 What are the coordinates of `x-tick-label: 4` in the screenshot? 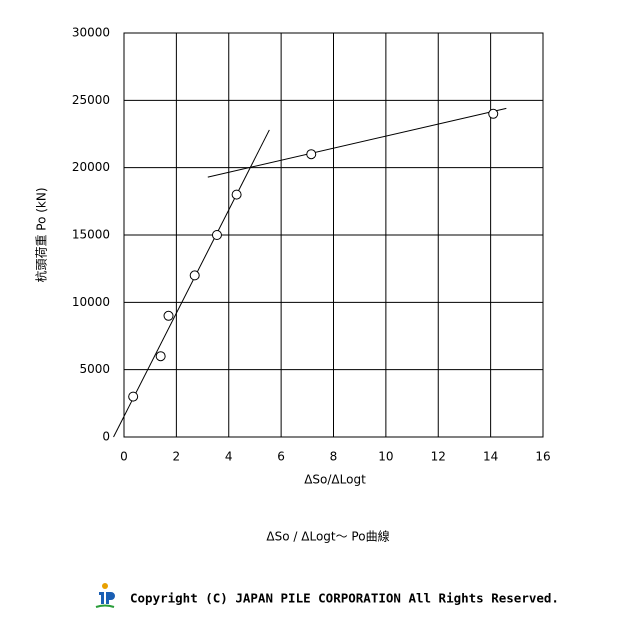 It's located at (229, 457).